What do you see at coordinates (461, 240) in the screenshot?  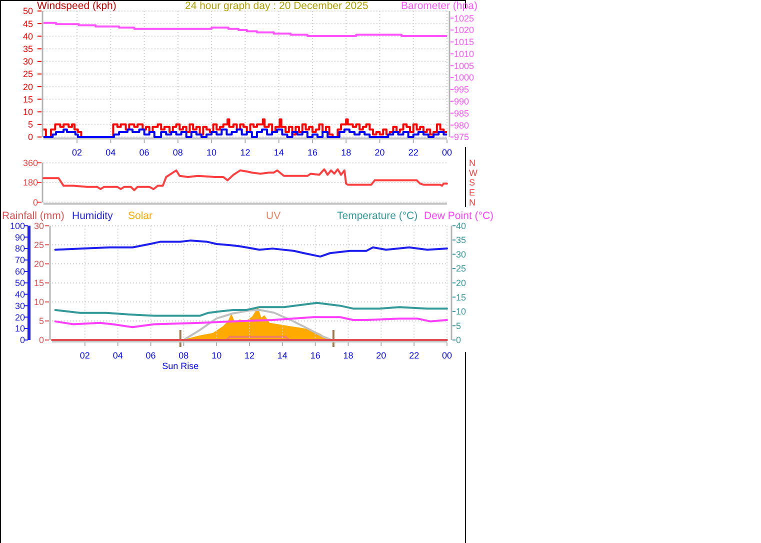 I see `y2-tick-label: 35` at bounding box center [461, 240].